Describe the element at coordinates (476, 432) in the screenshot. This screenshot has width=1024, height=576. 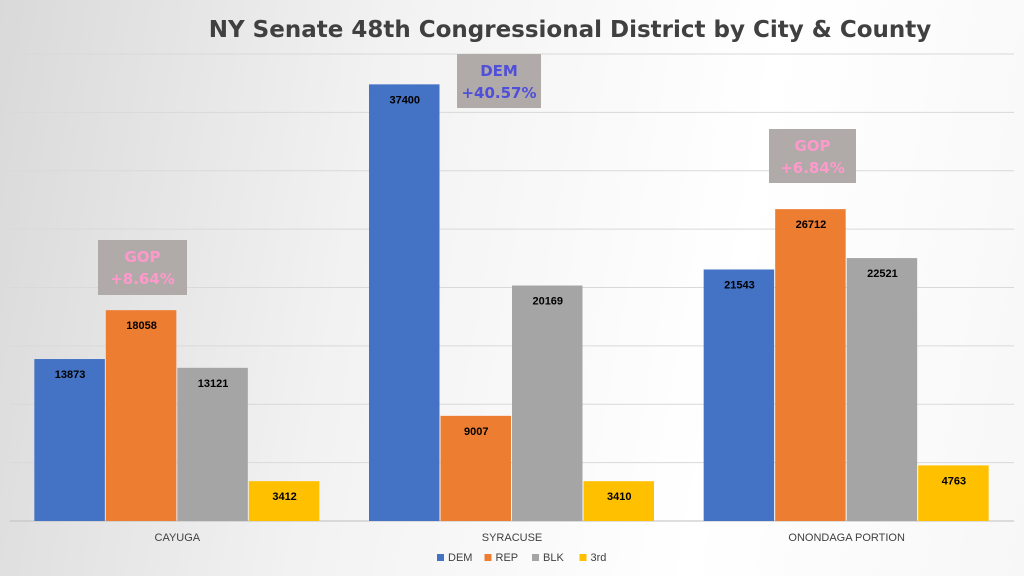
I see `data-label: 9007` at that location.